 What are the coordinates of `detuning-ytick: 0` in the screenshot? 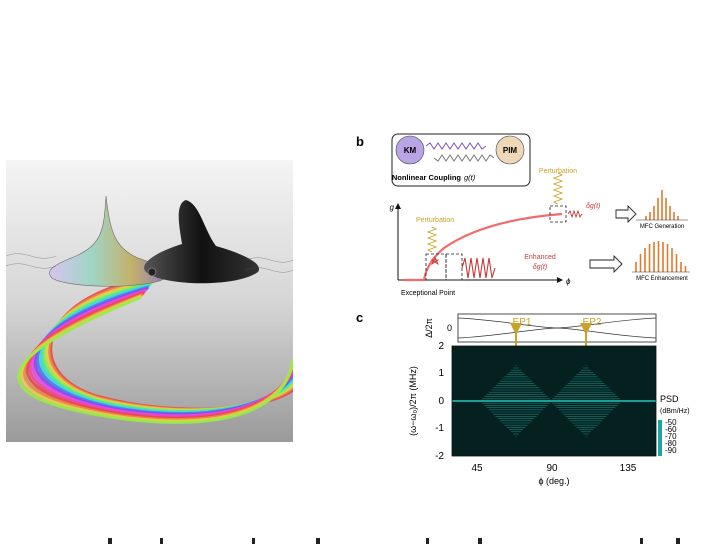 It's located at (449, 328).